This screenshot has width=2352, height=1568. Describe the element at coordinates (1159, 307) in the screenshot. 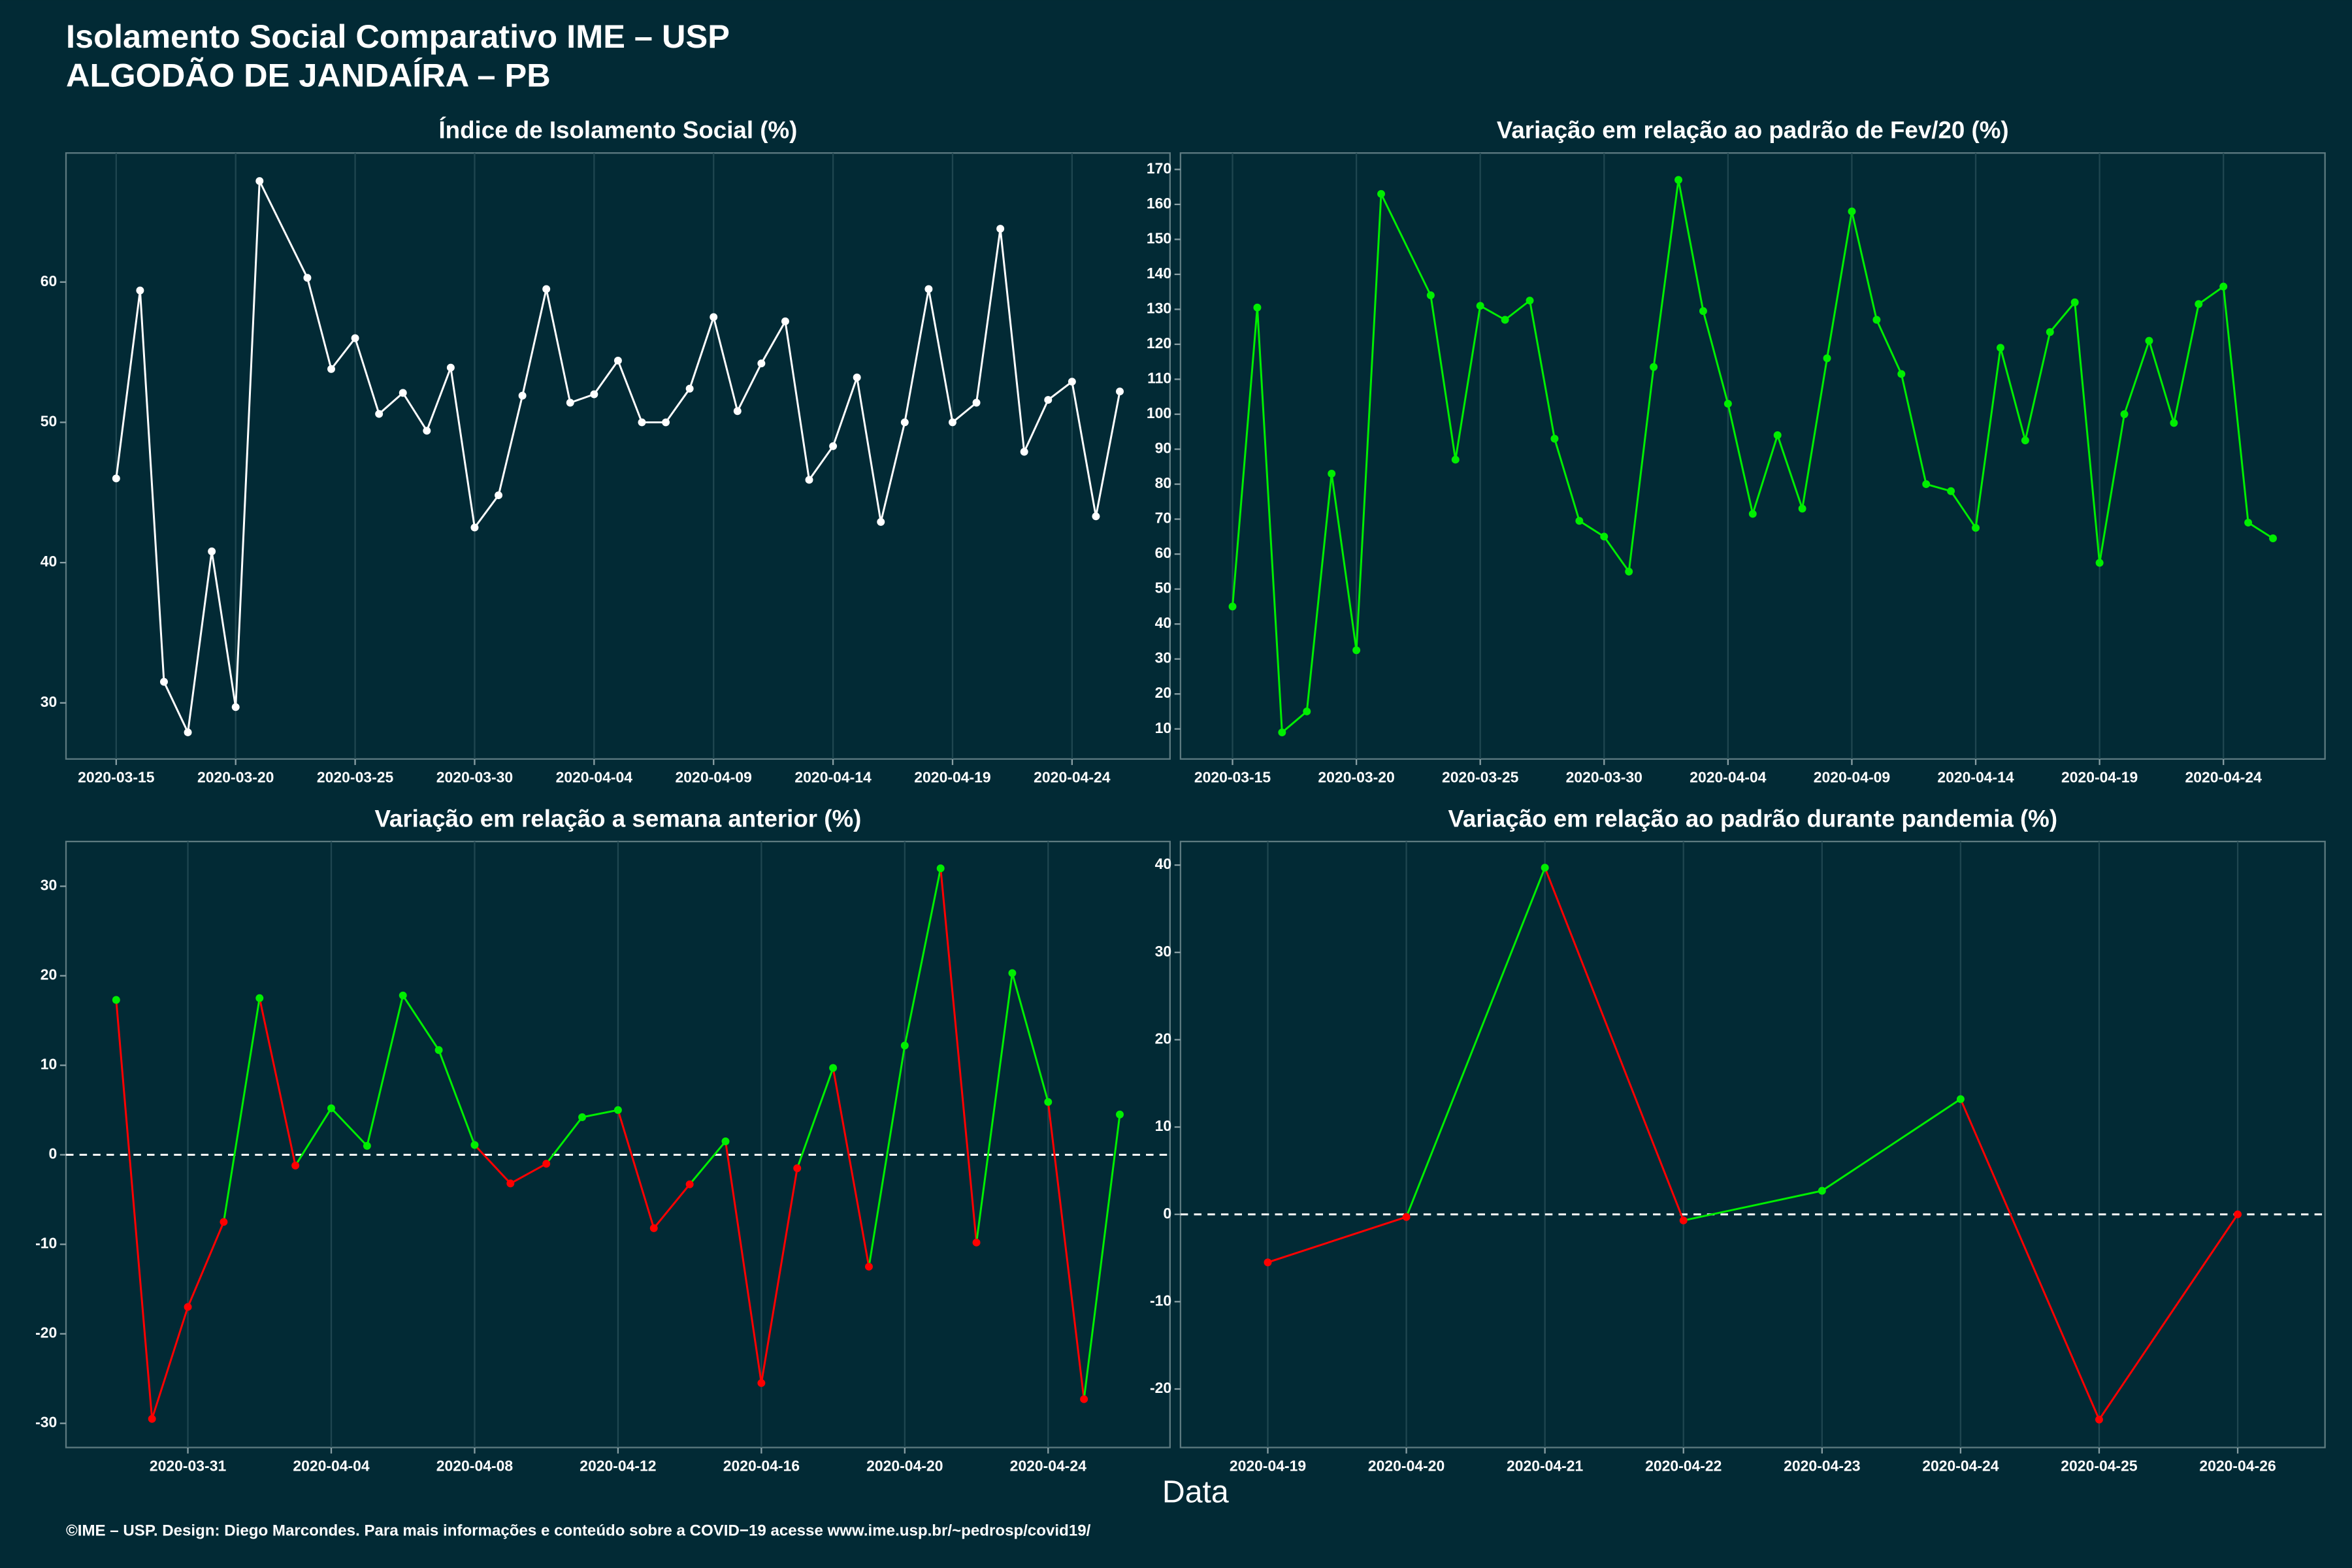

I see `y-tick-label: 130` at that location.